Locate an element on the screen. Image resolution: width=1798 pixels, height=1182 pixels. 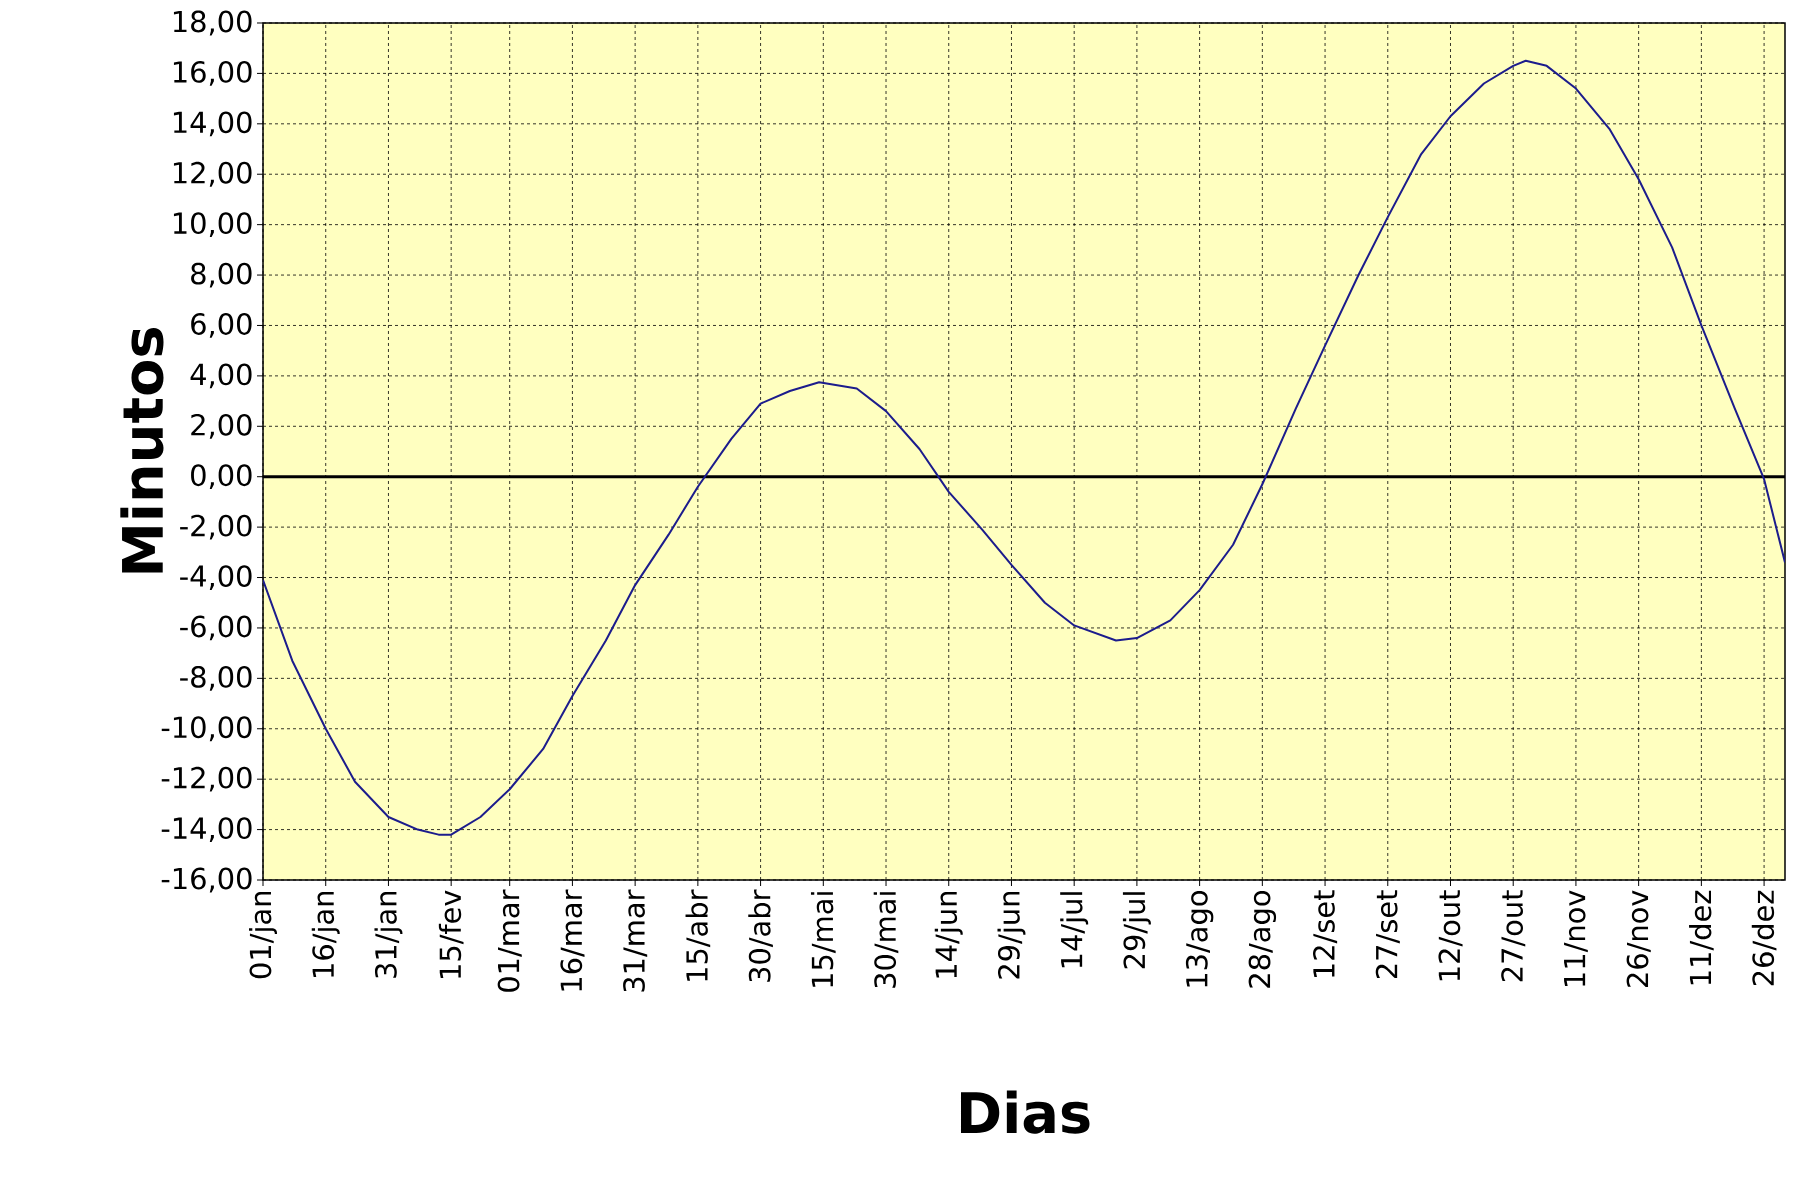
y-tick-label: 10,00 is located at coordinates (212, 225).